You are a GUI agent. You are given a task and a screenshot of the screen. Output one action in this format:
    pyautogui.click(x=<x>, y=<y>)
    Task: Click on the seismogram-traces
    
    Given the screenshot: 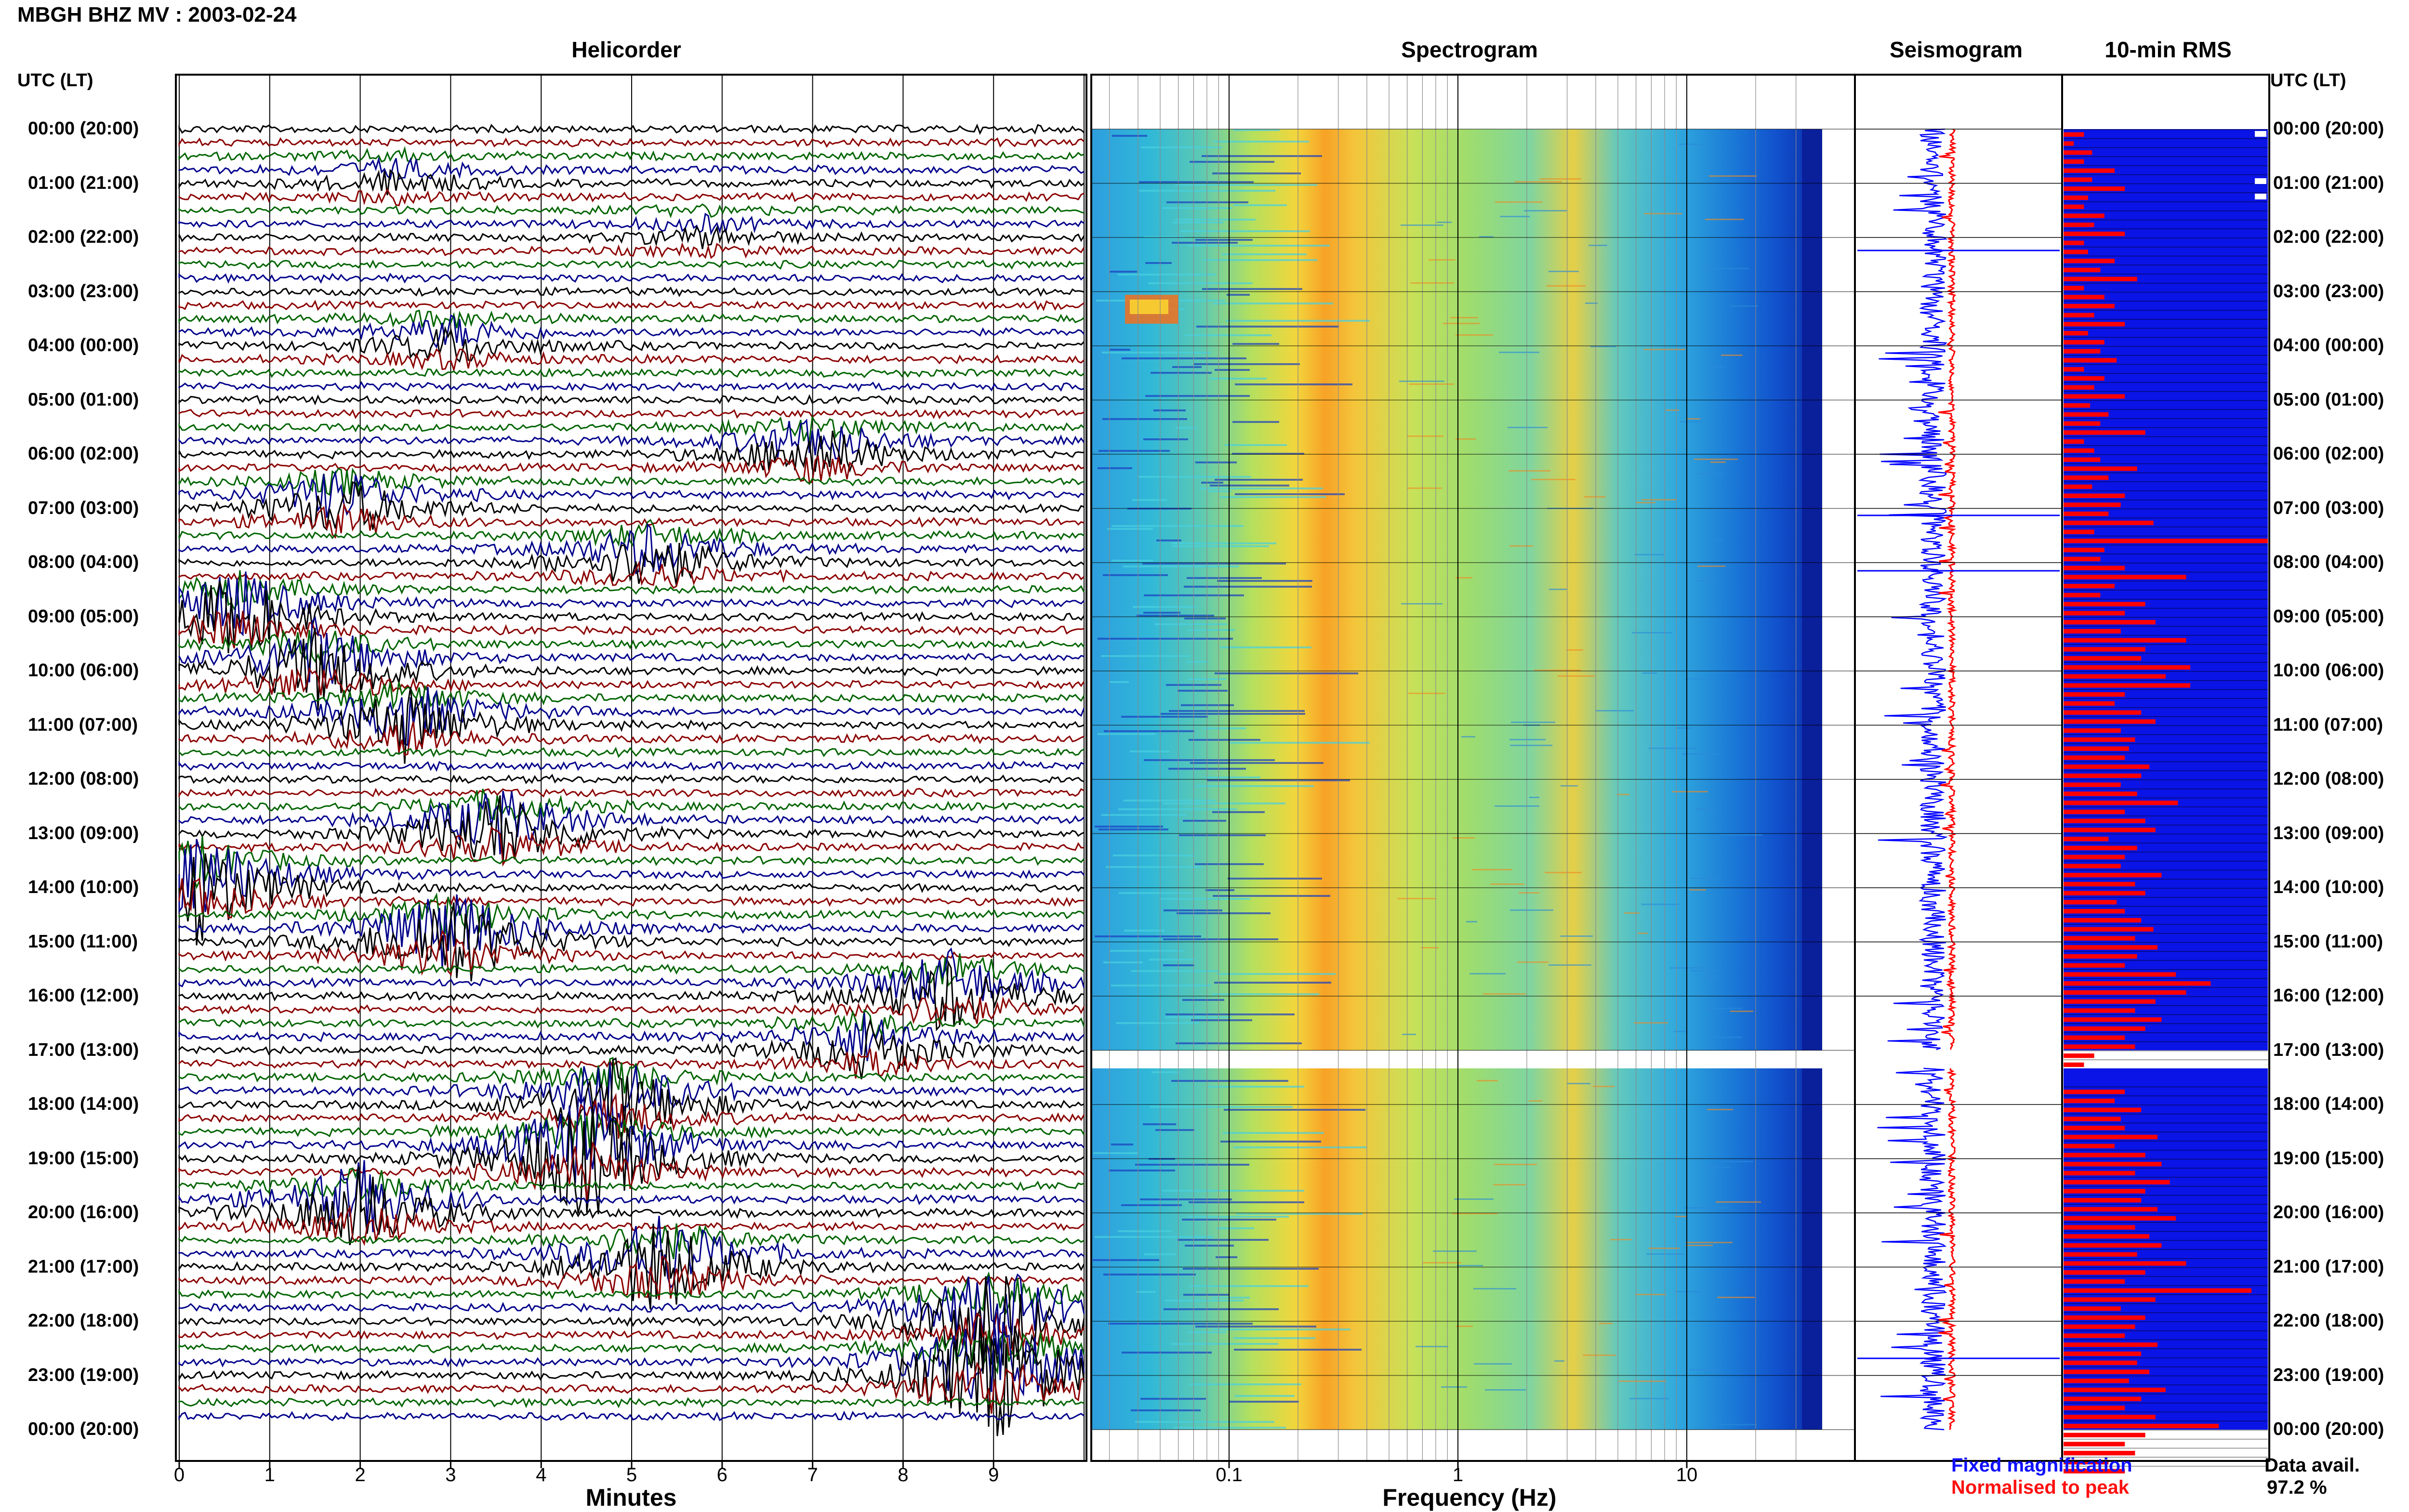 What is the action you would take?
    pyautogui.click(x=1958, y=779)
    